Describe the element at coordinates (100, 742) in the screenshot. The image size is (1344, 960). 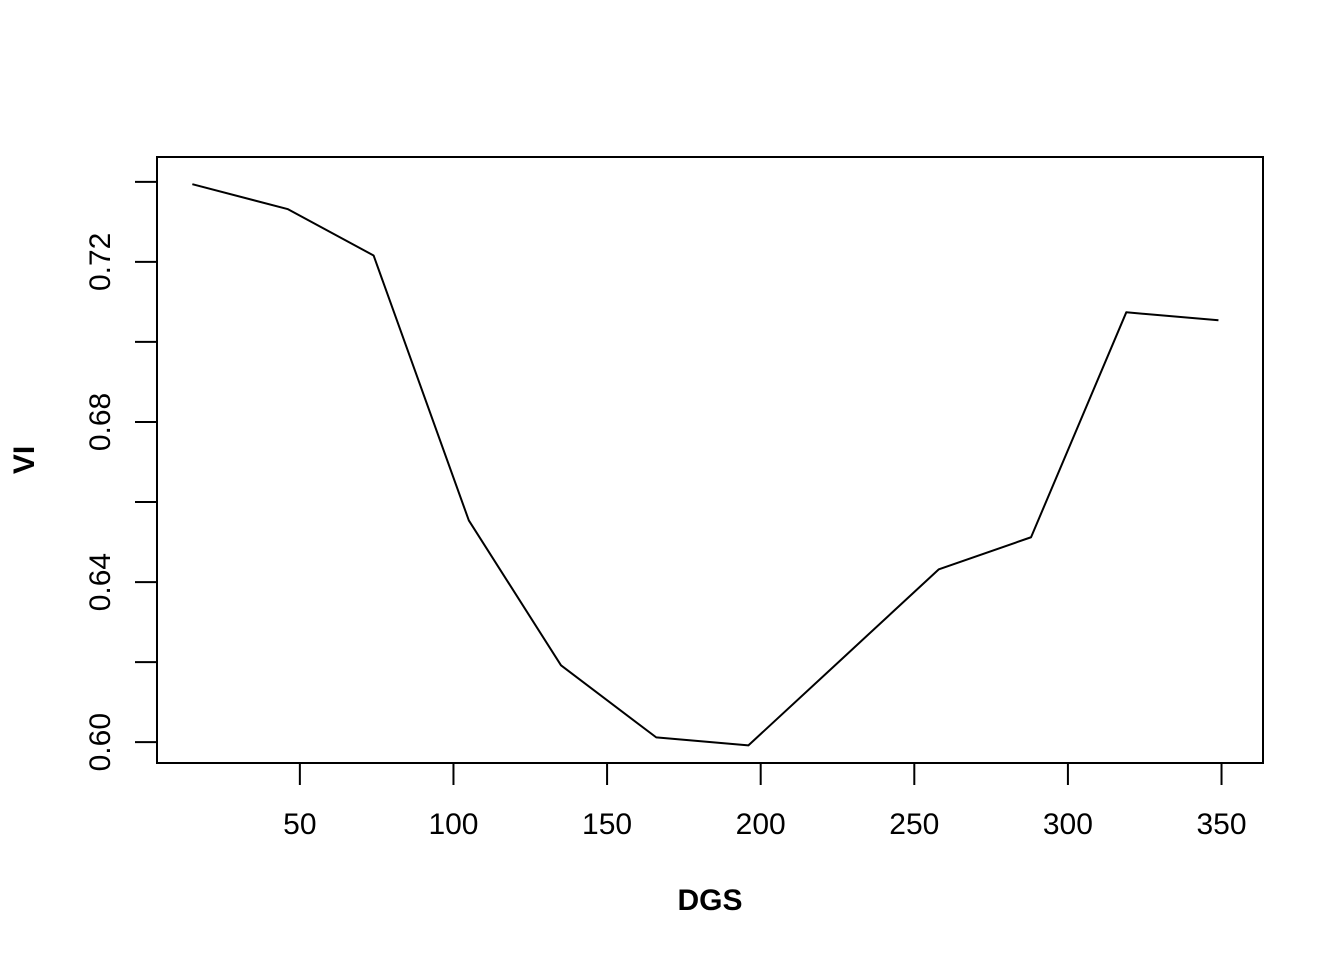
I see `y-tick-label: 0.60` at that location.